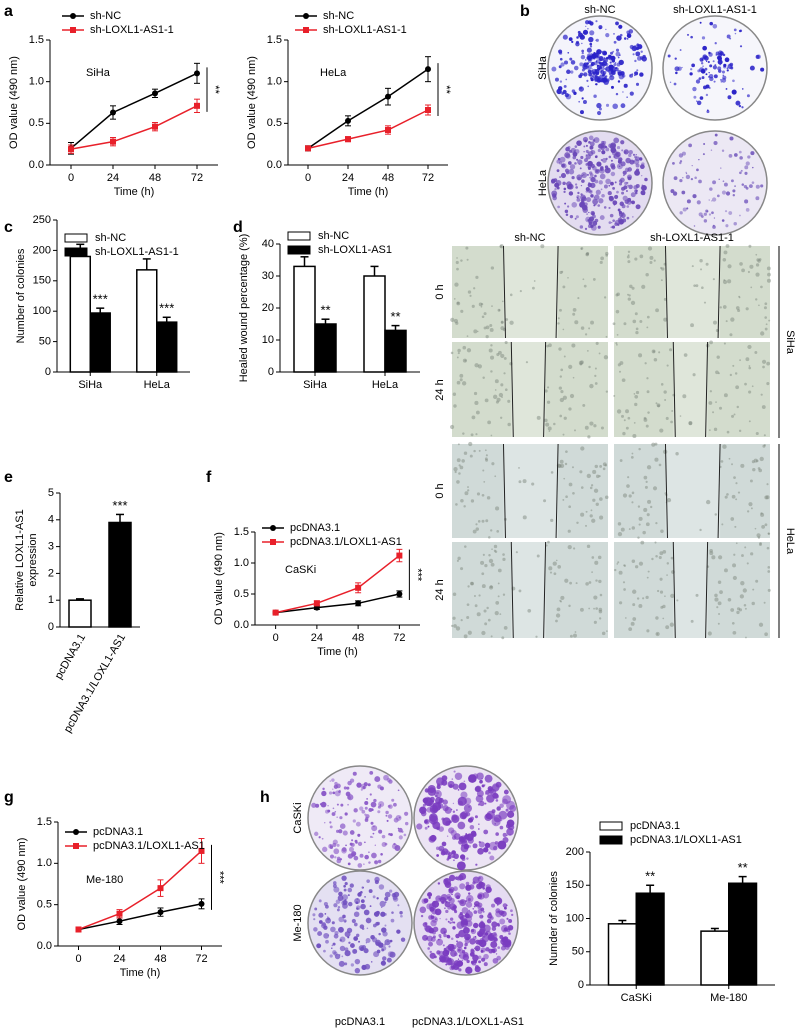 This screenshot has width=800, height=1035. Describe the element at coordinates (715, 10) in the screenshot. I see `column-label: sh-LOXL1-AS1-1` at that location.